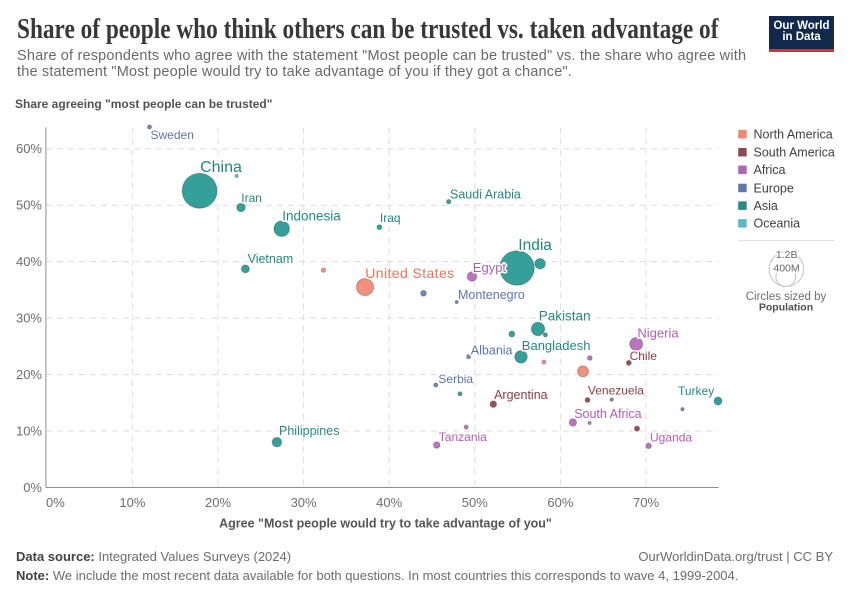 The image size is (850, 600). What do you see at coordinates (556, 345) in the screenshot?
I see `svg-text: Bangladesh` at bounding box center [556, 345].